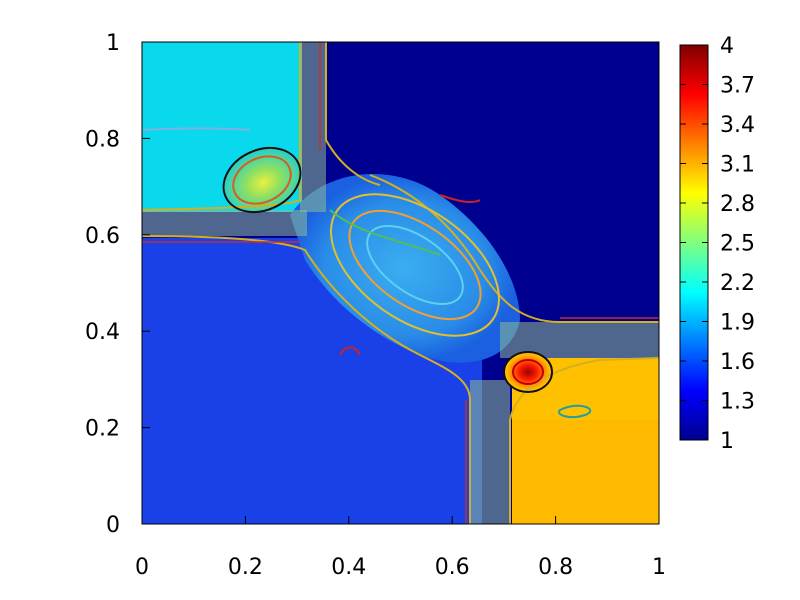 The width and height of the screenshot is (800, 600). What do you see at coordinates (348, 567) in the screenshot?
I see `x-tick-label: 0.4` at bounding box center [348, 567].